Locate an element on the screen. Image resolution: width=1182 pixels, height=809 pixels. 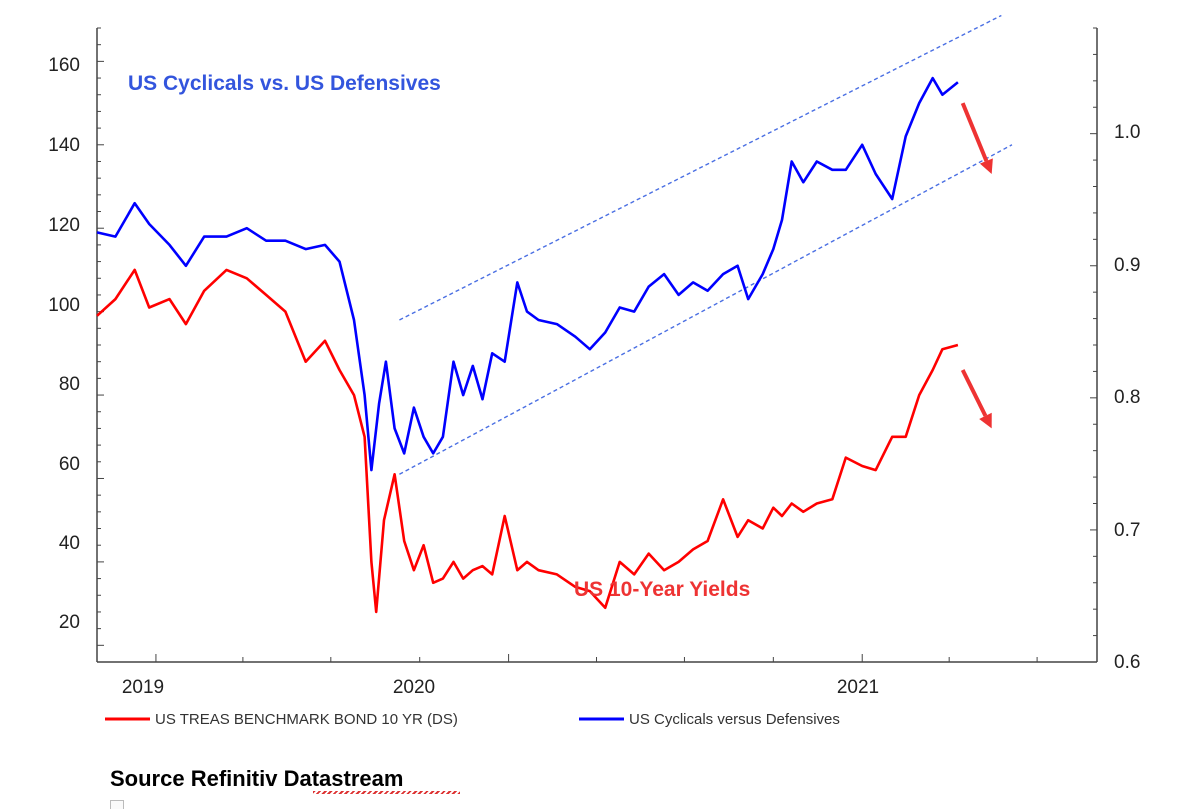
x-tick-label: 2020 is located at coordinates (414, 687).